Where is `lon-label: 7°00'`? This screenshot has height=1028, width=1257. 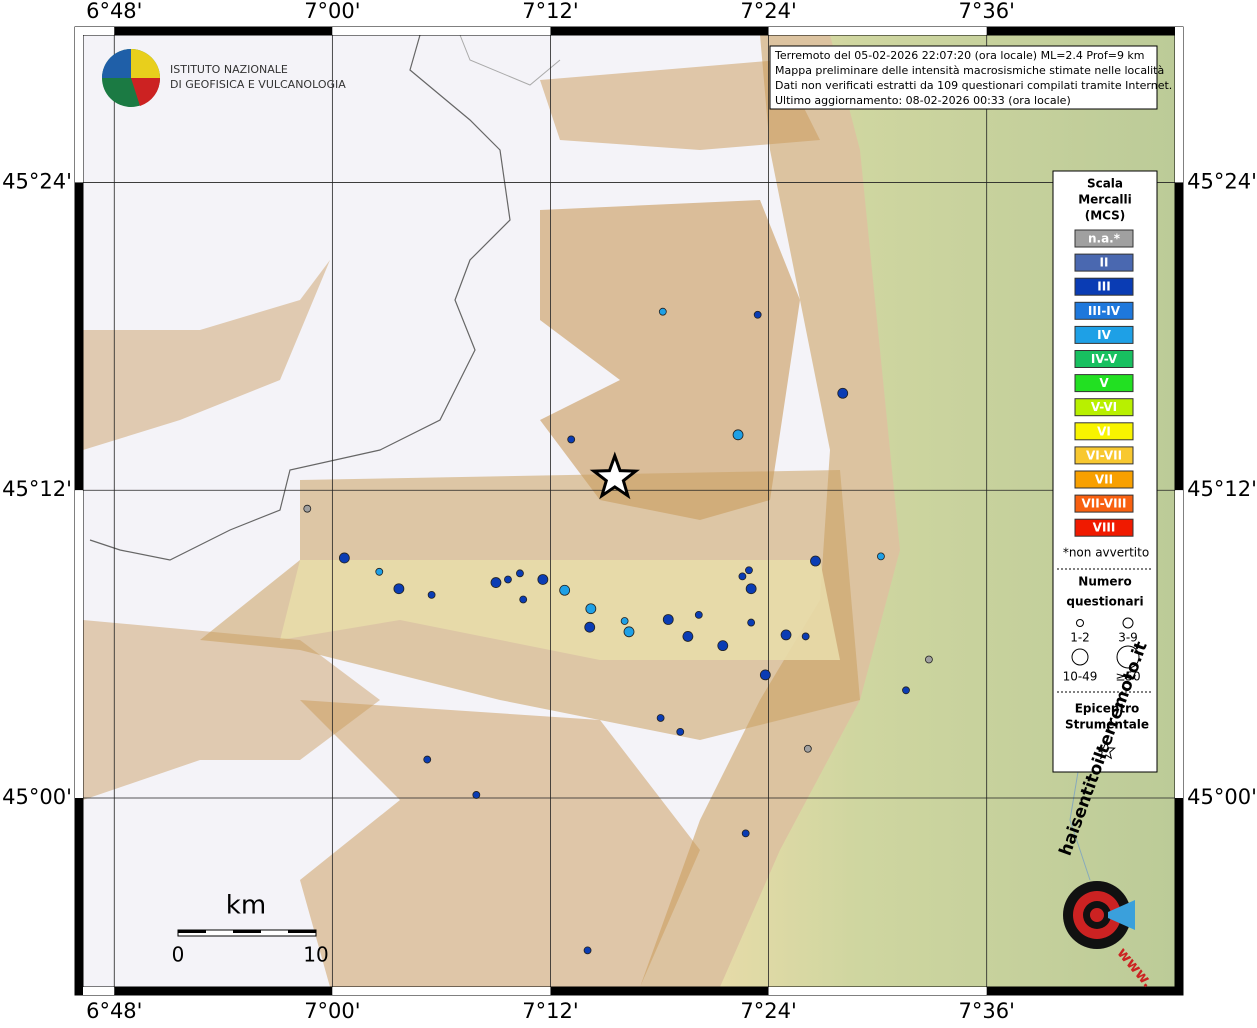
lon-label: 7°00' is located at coordinates (332, 11).